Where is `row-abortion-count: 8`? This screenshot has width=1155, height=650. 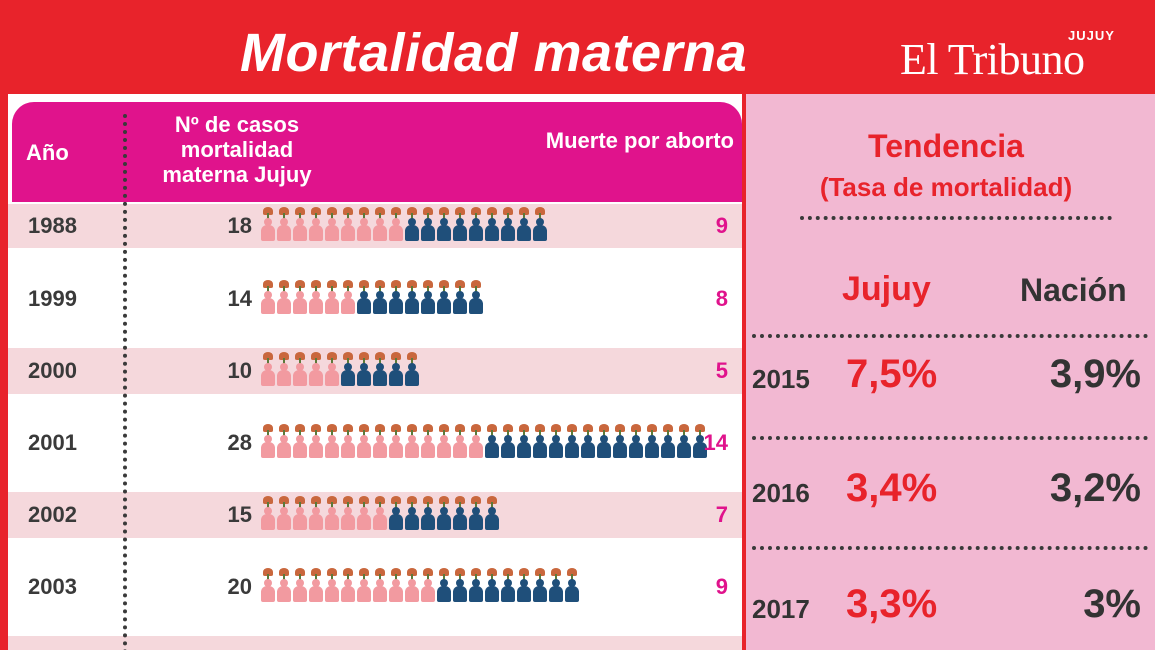 row-abortion-count: 8 is located at coordinates (721, 298).